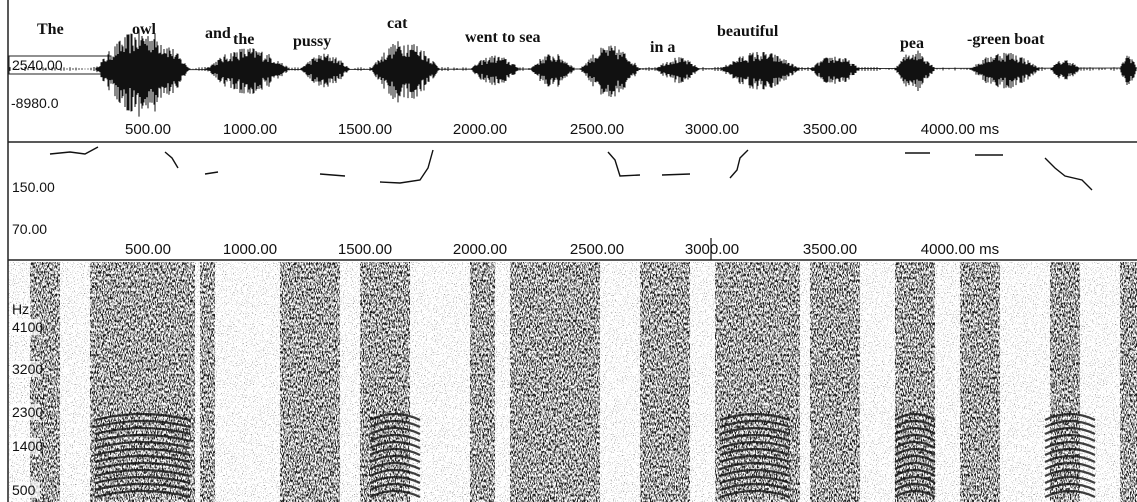 The width and height of the screenshot is (1137, 502). I want to click on y-label: 500, so click(24, 490).